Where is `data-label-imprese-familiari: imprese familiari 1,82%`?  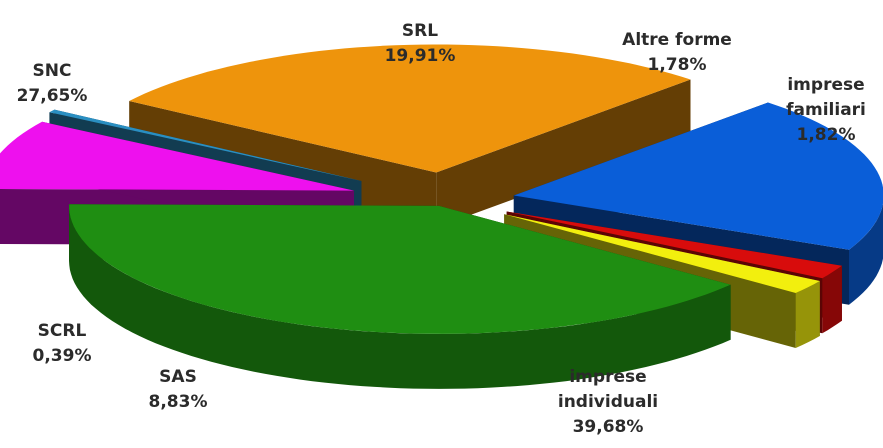
data-label-imprese-familiari: imprese familiari 1,82% is located at coordinates (826, 110).